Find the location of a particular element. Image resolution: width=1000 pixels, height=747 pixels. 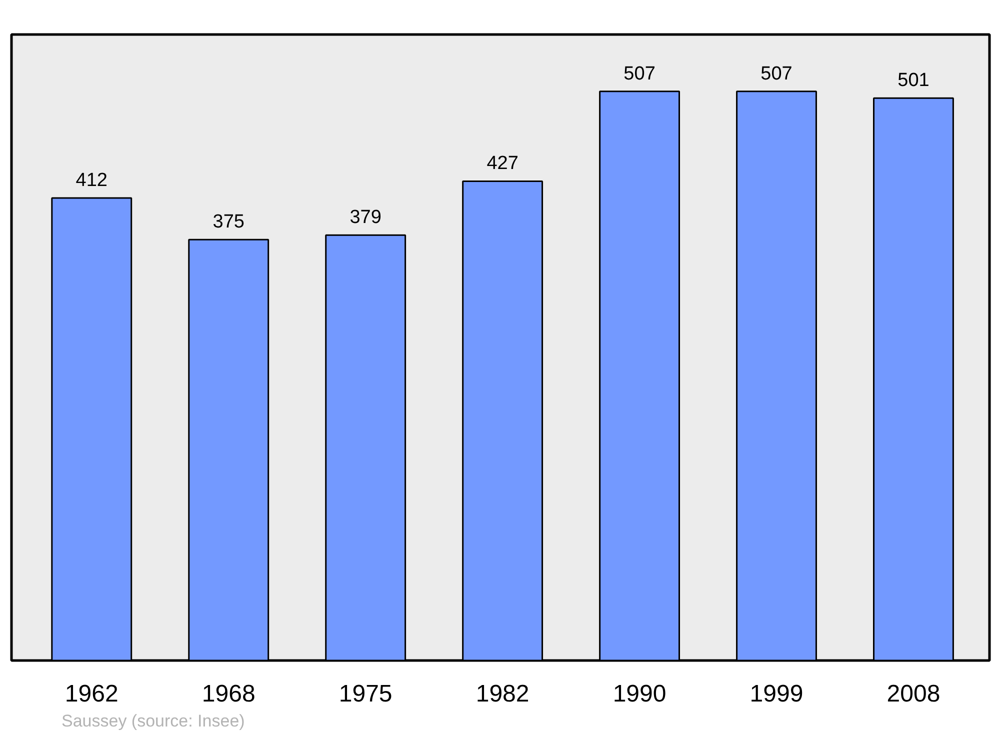

x-tick-label: 1962 is located at coordinates (91, 694).